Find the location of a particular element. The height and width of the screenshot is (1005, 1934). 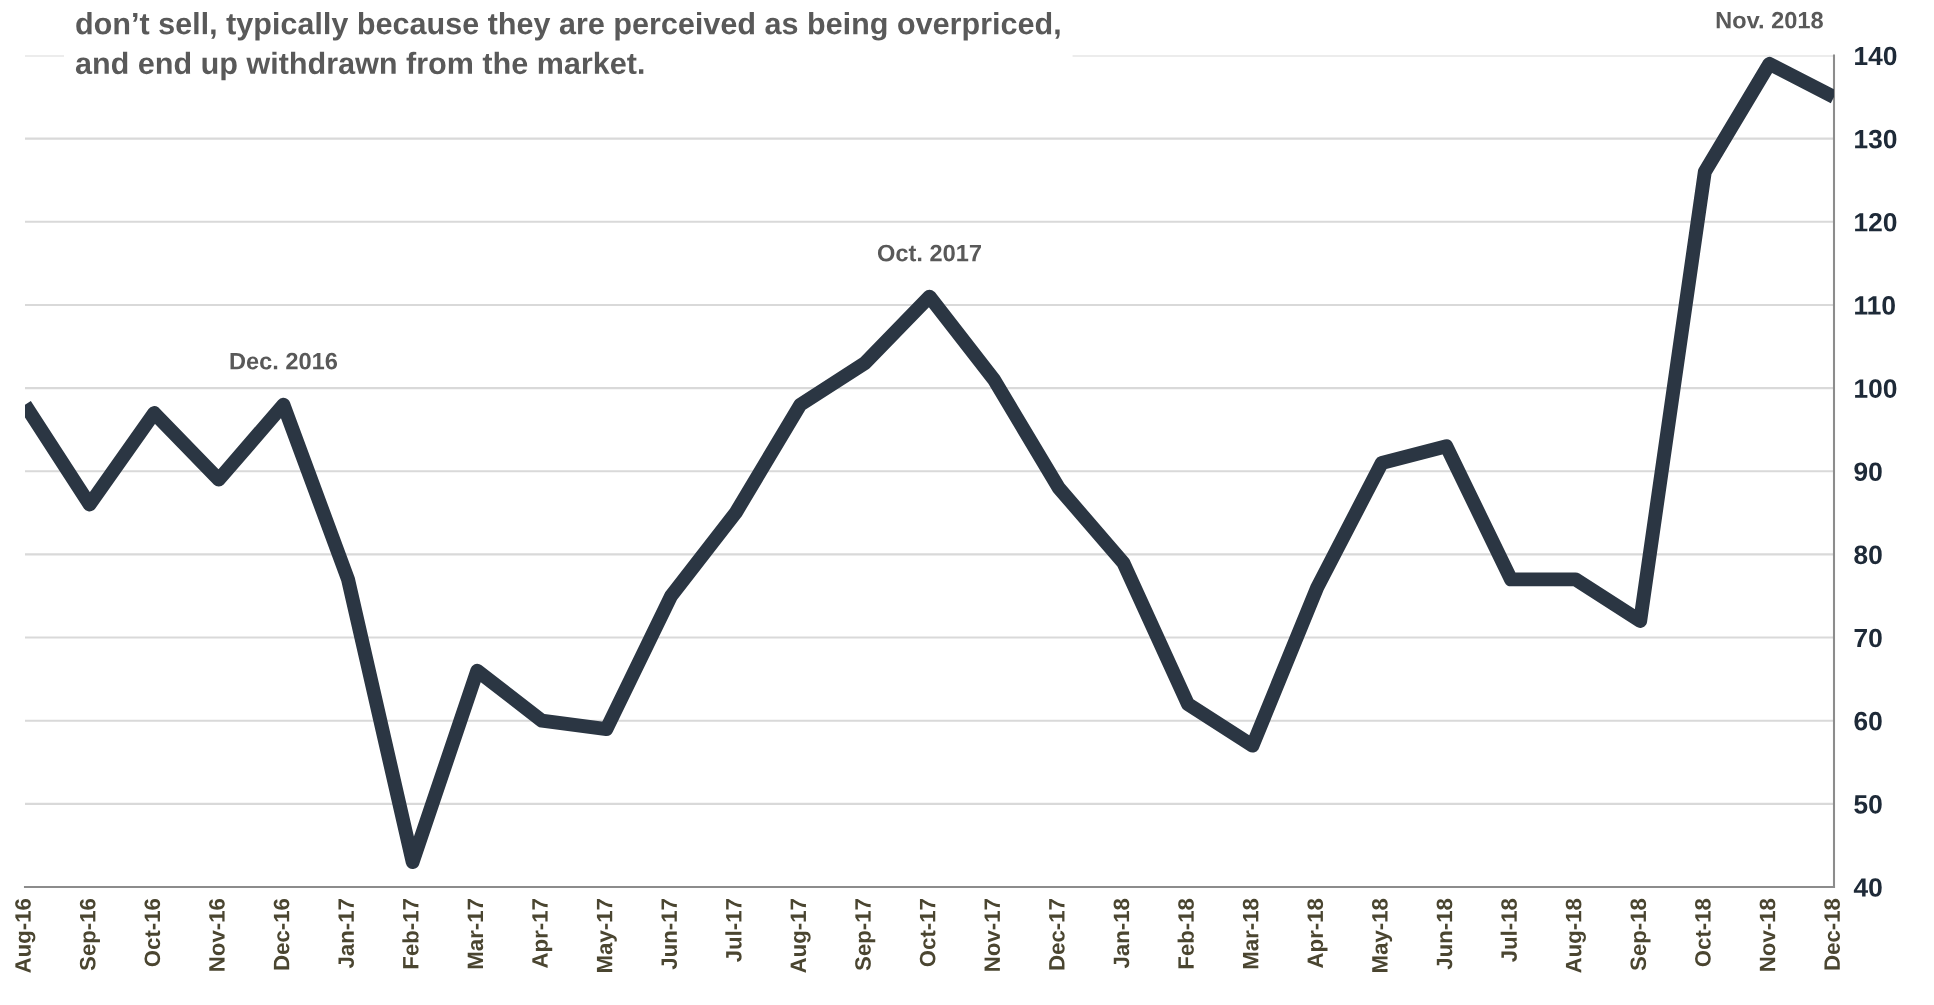

annotation: Oct. 2017 is located at coordinates (929, 253).